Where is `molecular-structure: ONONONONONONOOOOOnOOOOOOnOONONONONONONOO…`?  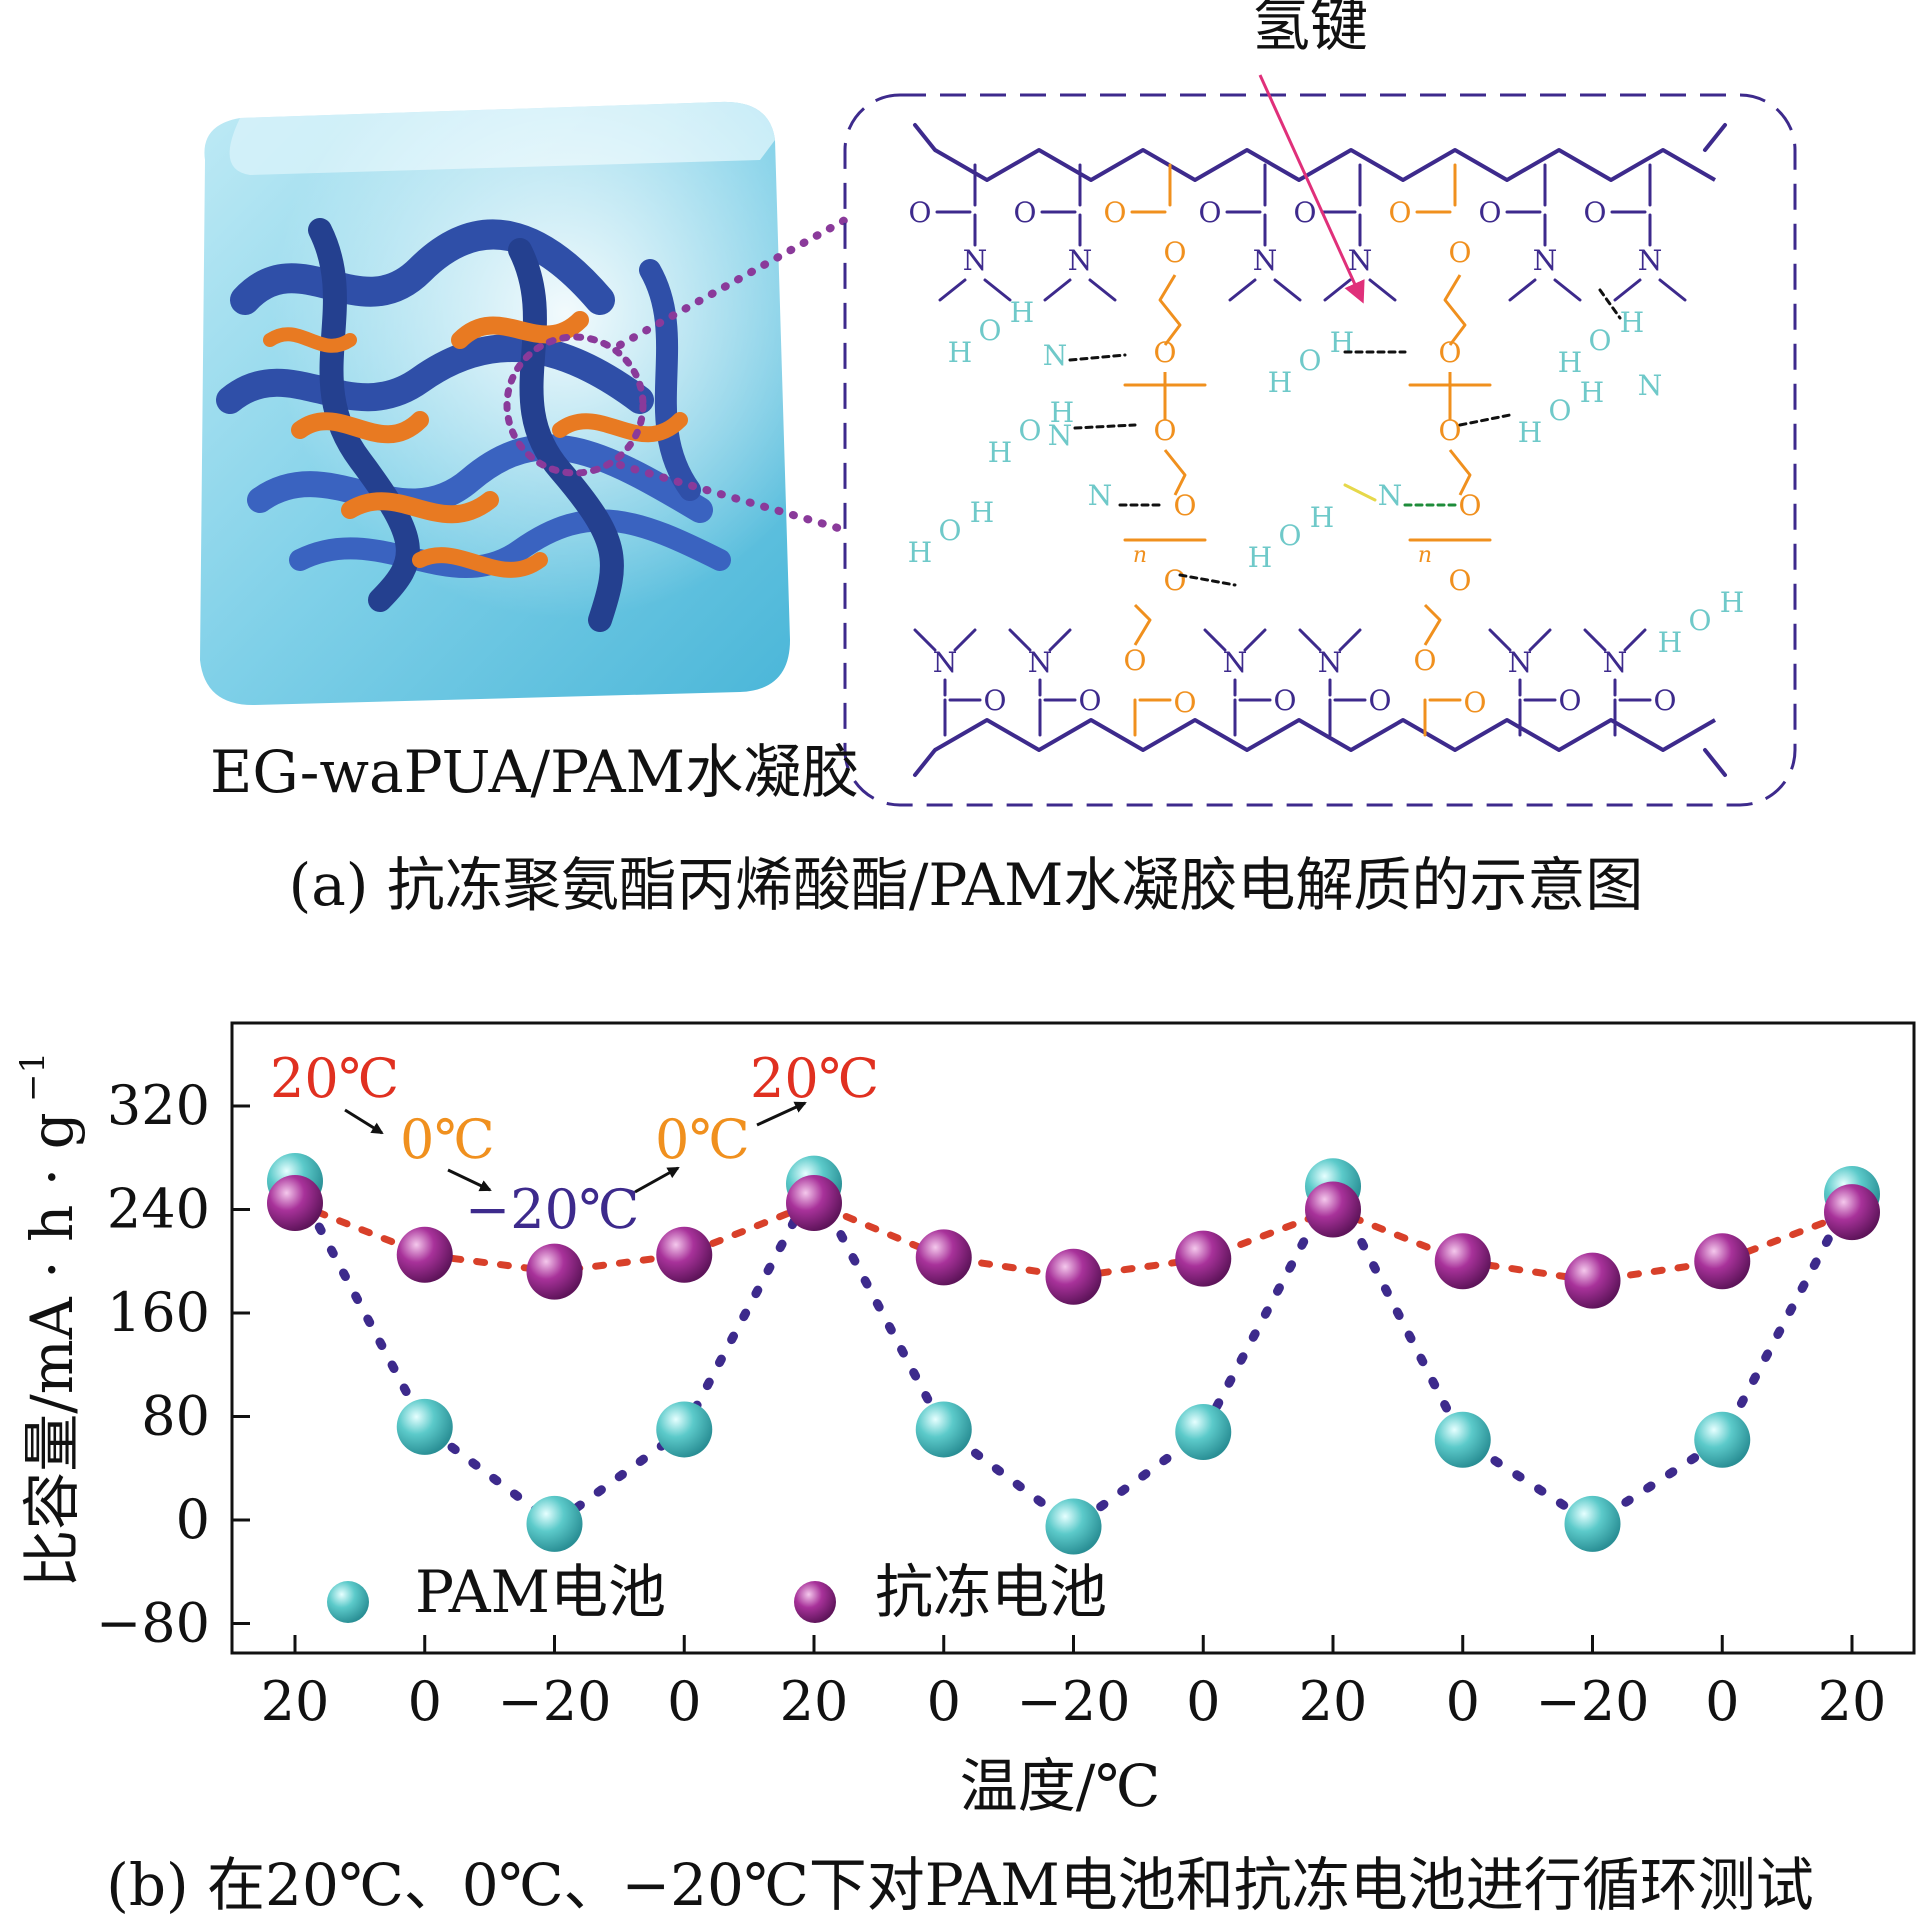 molecular-structure: ONONONONONONOOOOOnOOOOOOnOONONONONONONOO… is located at coordinates (1326, 450).